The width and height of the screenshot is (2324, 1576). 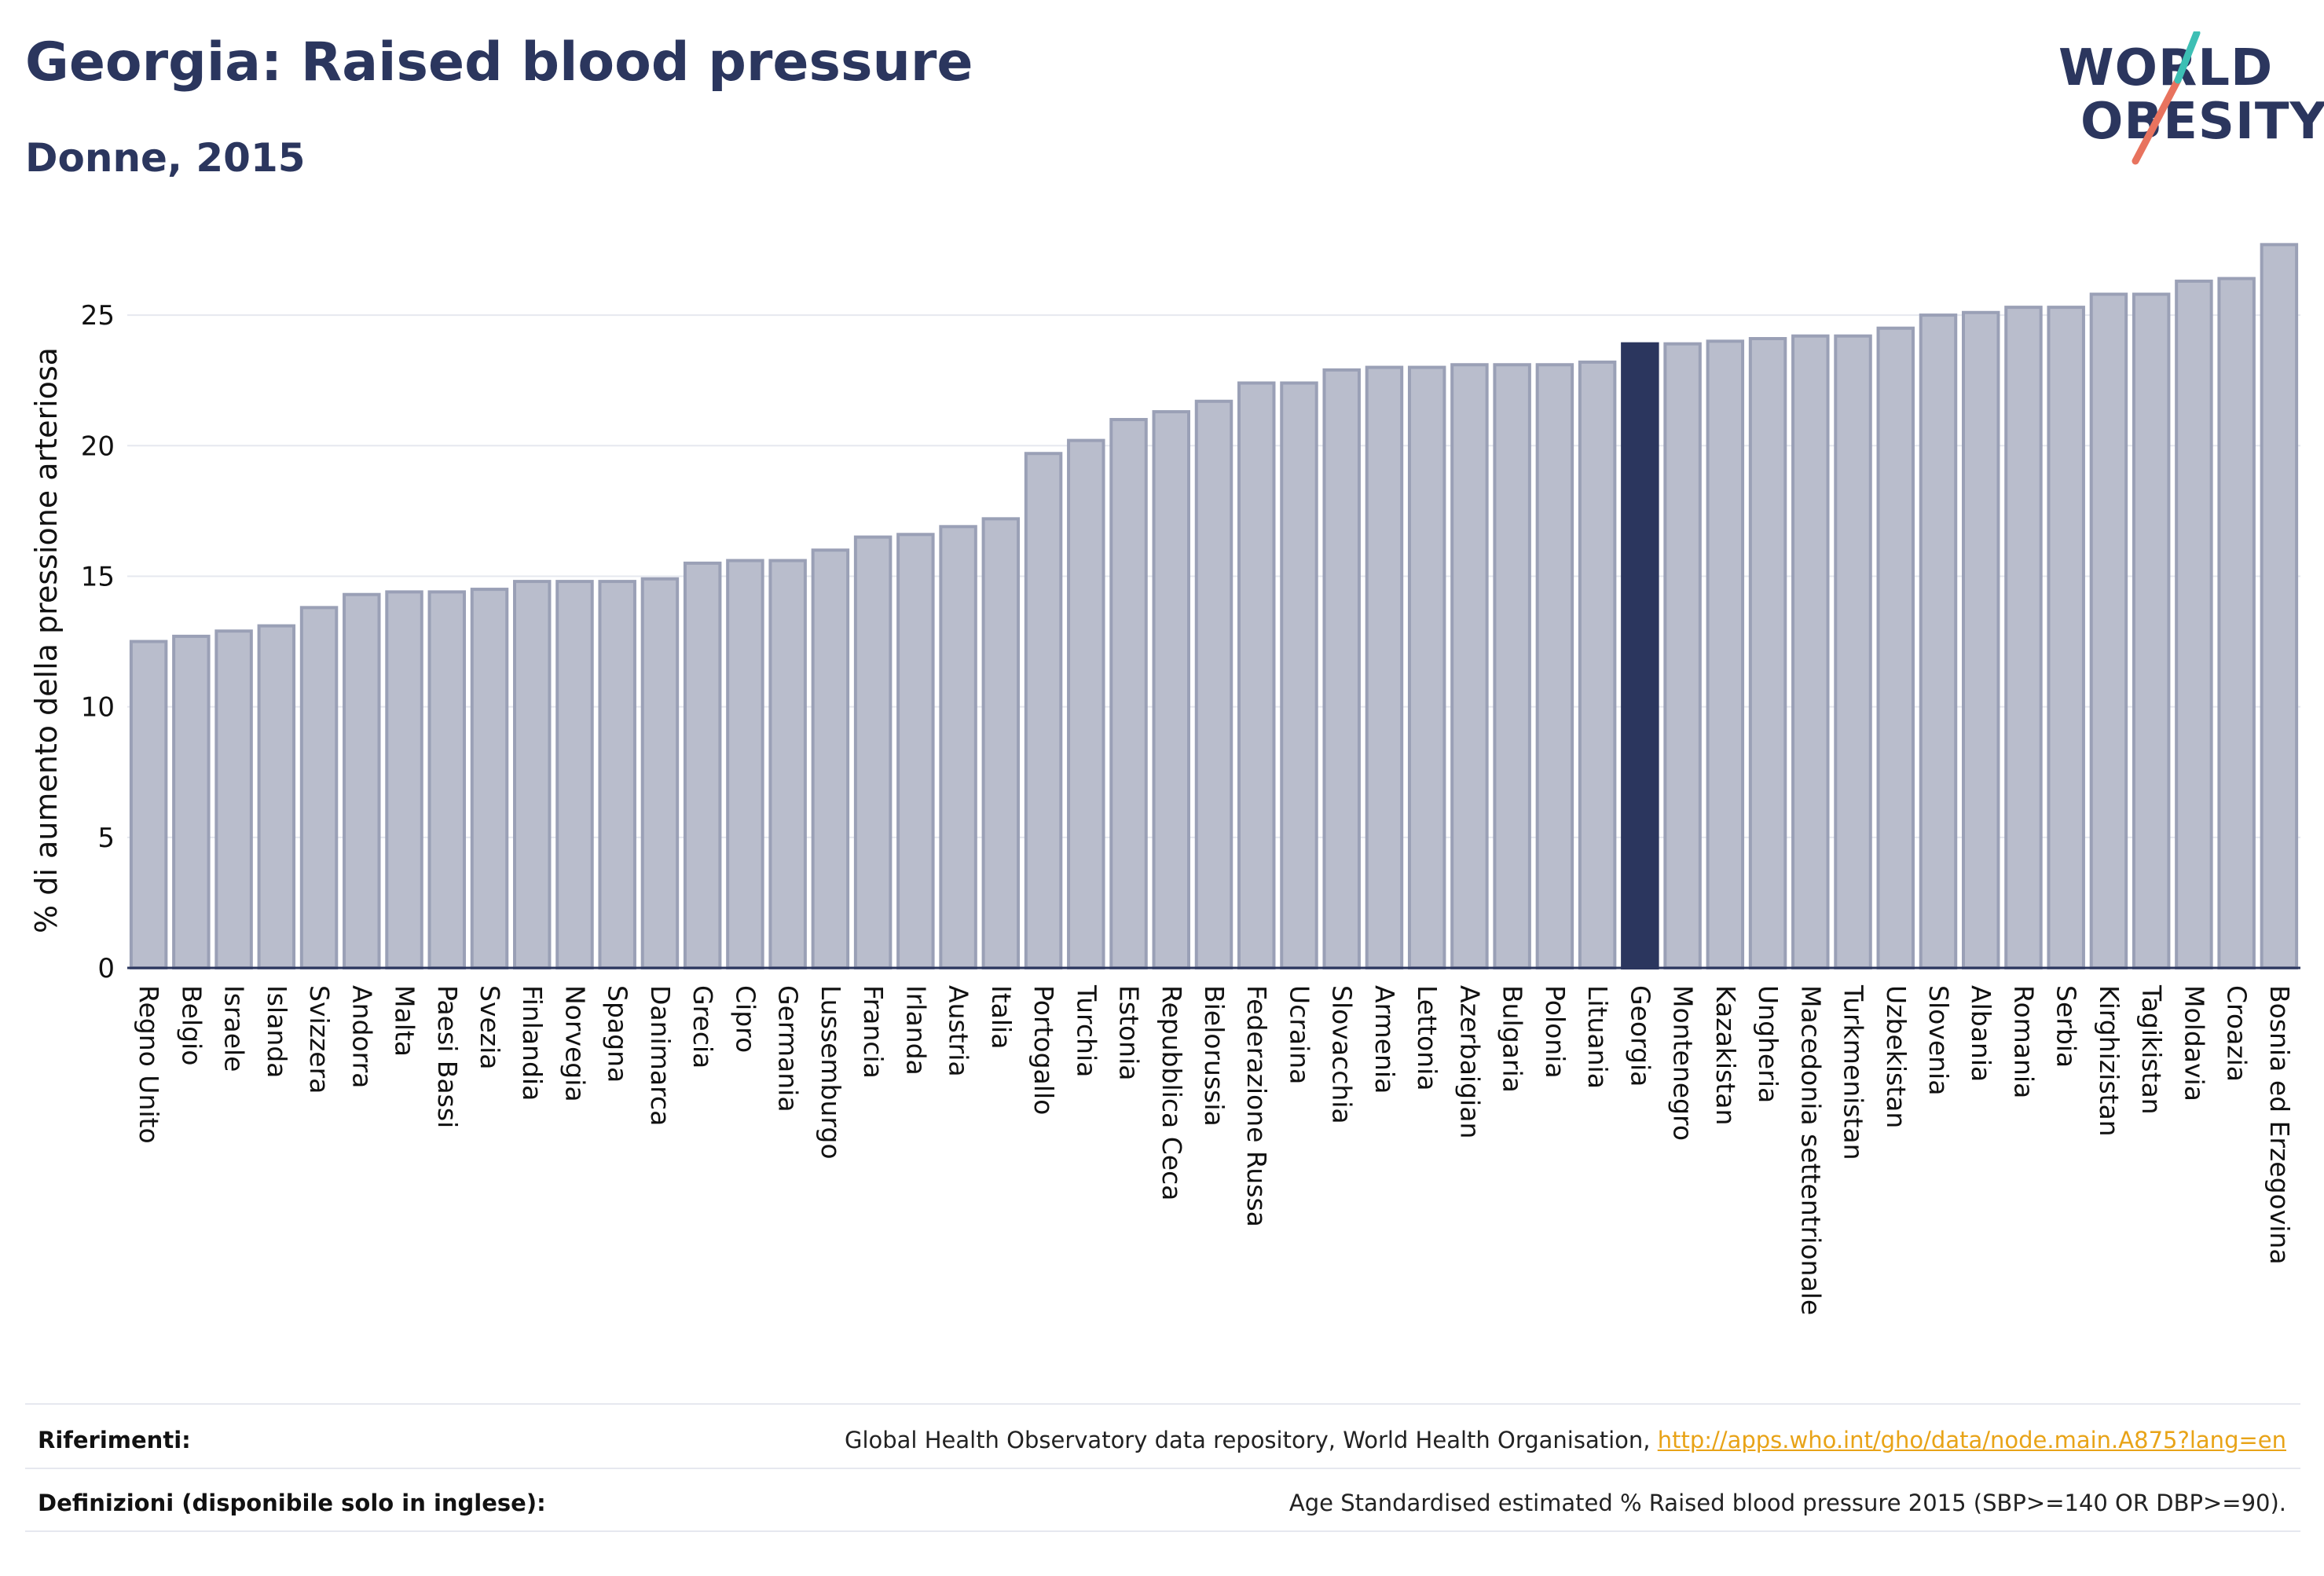 I want to click on bar-lettonia, so click(x=1426, y=667).